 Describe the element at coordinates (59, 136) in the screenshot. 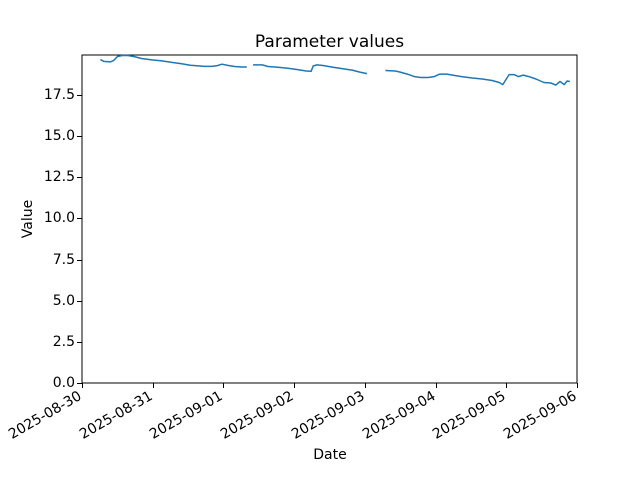

I see `y-tick-label: 15.0` at that location.